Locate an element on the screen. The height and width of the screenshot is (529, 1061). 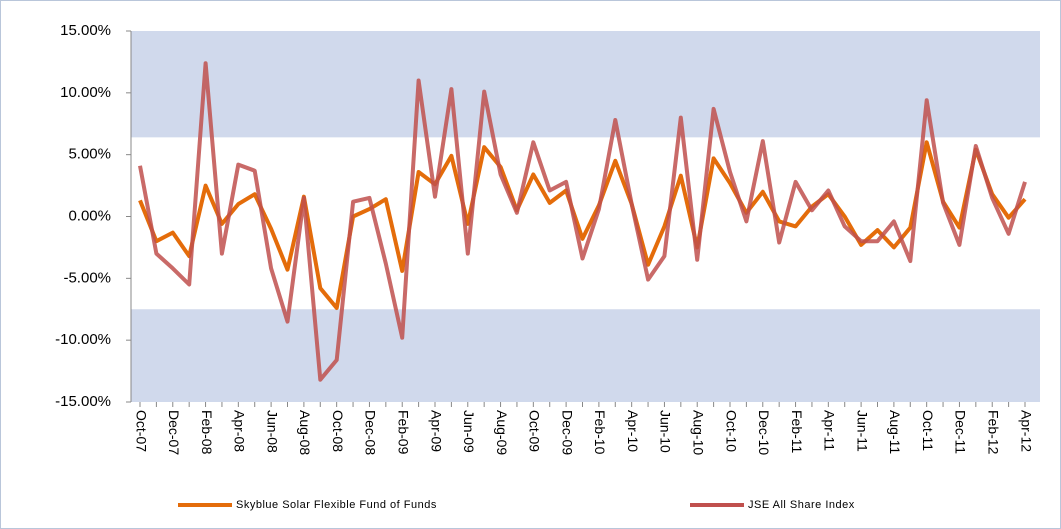
x-tick-label: Dec-08 is located at coordinates (371, 432).